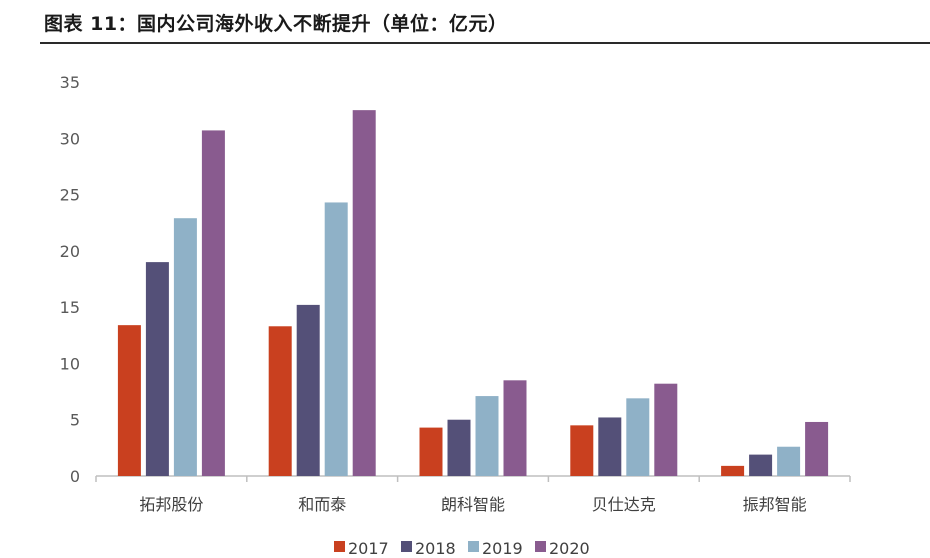  What do you see at coordinates (70, 251) in the screenshot?
I see `y-tick-label: 20` at bounding box center [70, 251].